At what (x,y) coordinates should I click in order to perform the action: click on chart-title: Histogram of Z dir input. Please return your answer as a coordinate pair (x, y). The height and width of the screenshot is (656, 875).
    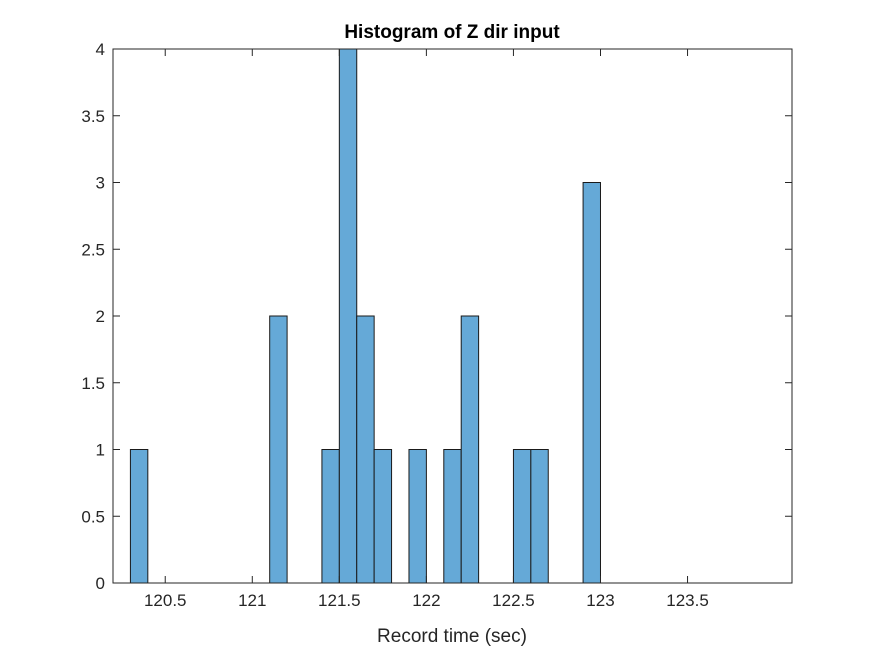
    Looking at the image, I should click on (452, 32).